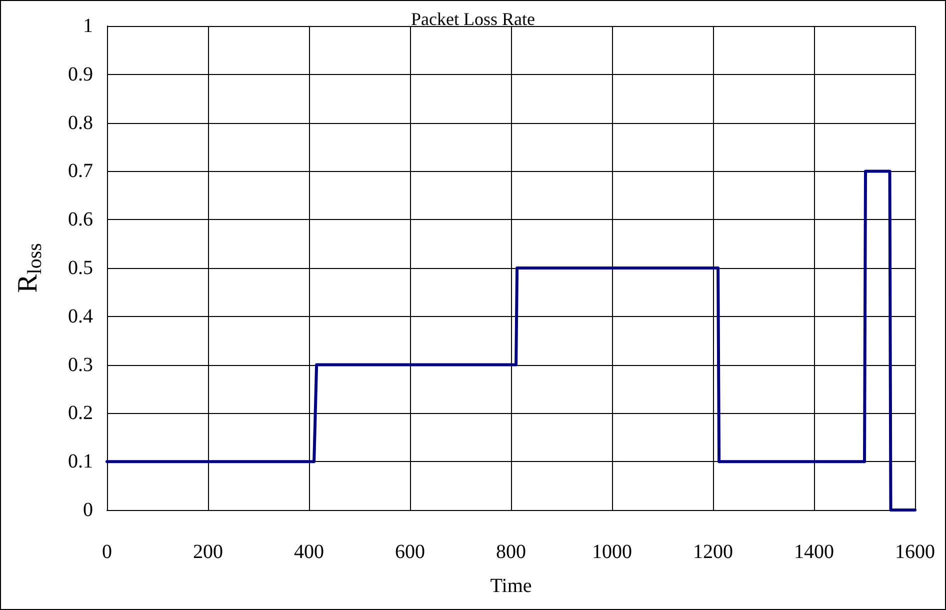  I want to click on y-tick-label: 0.6, so click(80, 219).